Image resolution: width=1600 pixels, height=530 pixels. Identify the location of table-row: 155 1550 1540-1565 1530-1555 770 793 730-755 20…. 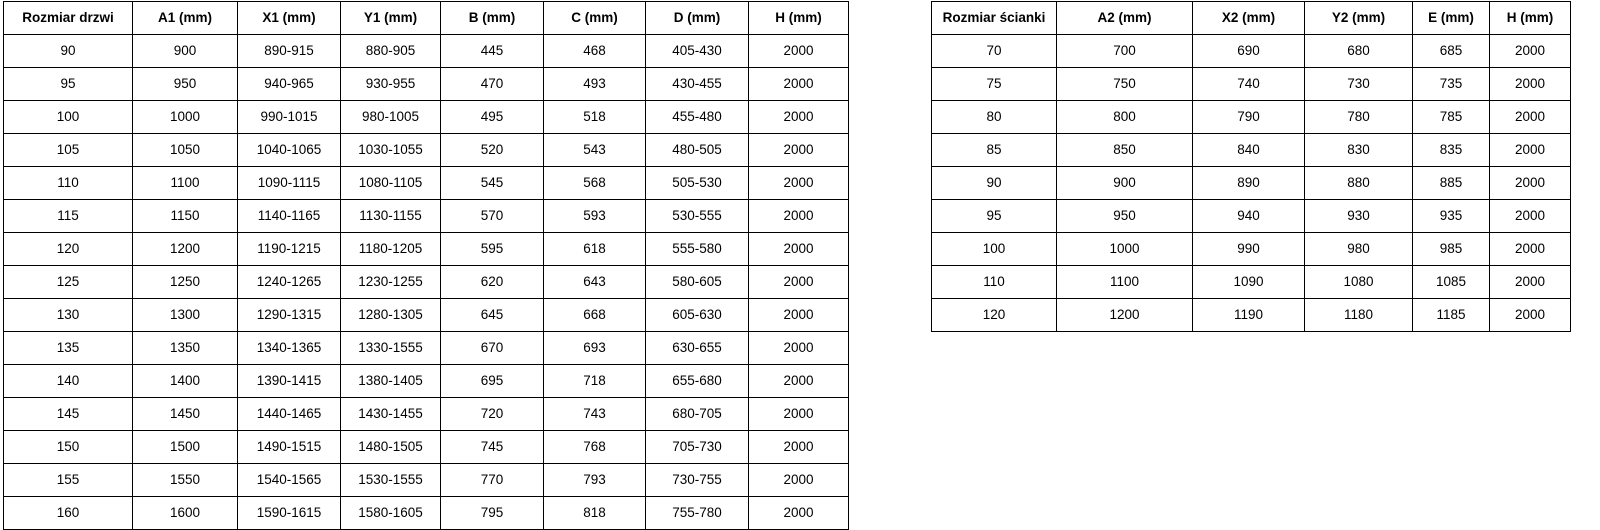
(426, 480).